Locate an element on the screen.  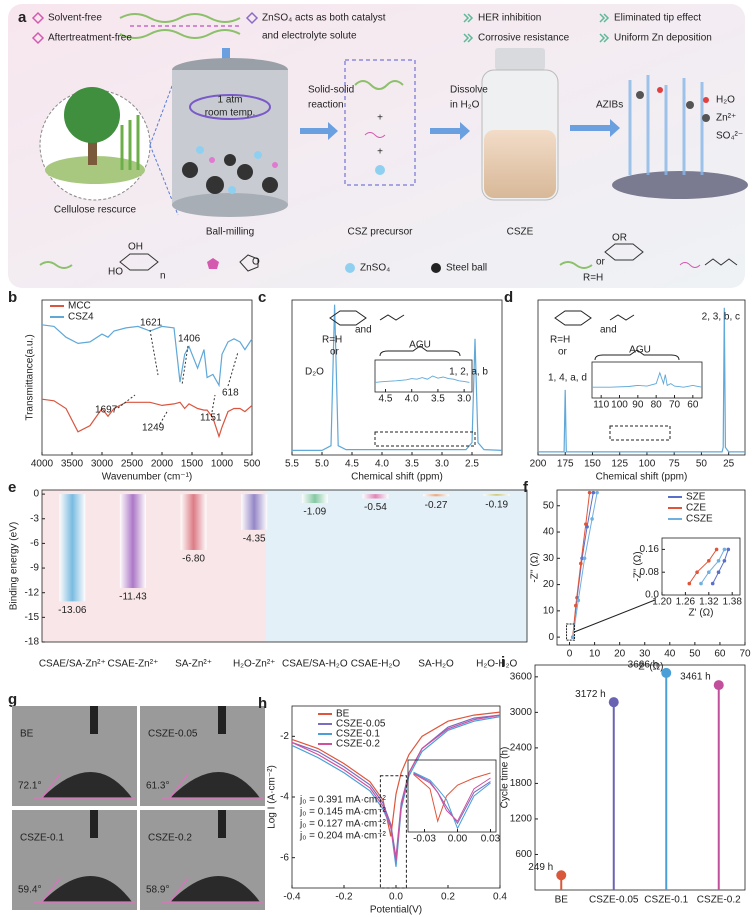
value-label: -0.54 is located at coordinates (375, 507).